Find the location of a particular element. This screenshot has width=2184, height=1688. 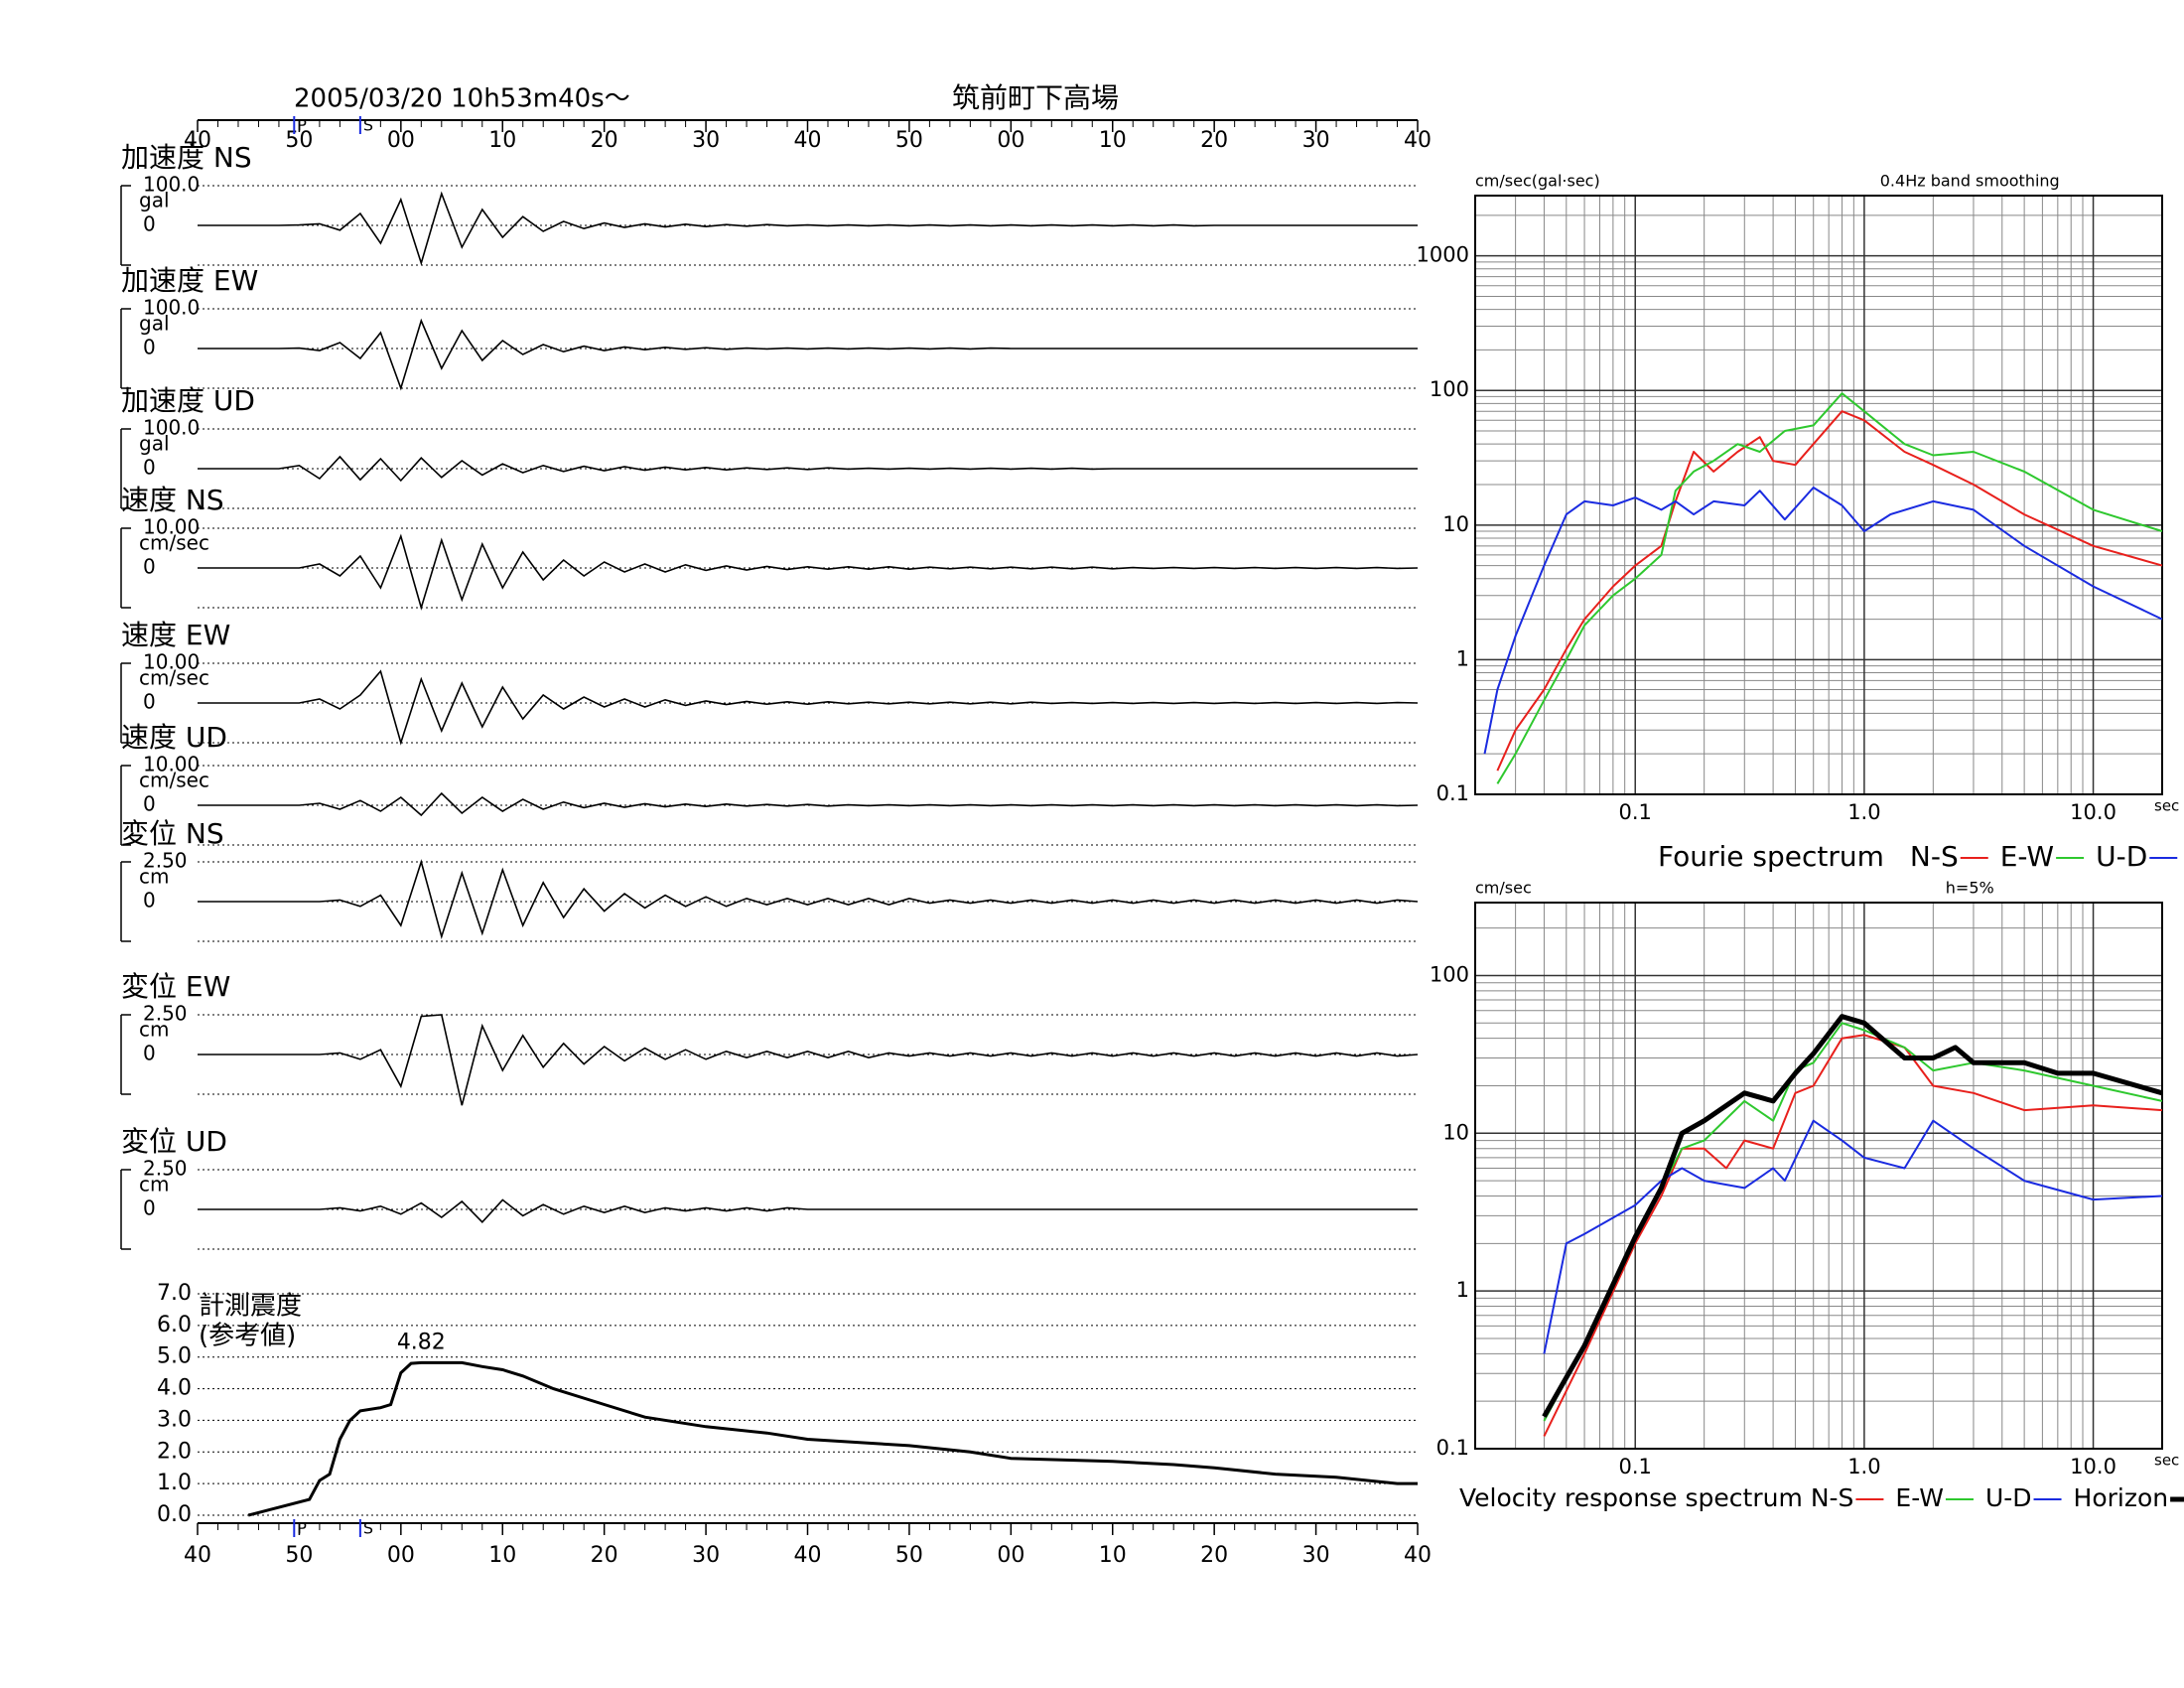

y-tick-label: 4.0 is located at coordinates (174, 1388).